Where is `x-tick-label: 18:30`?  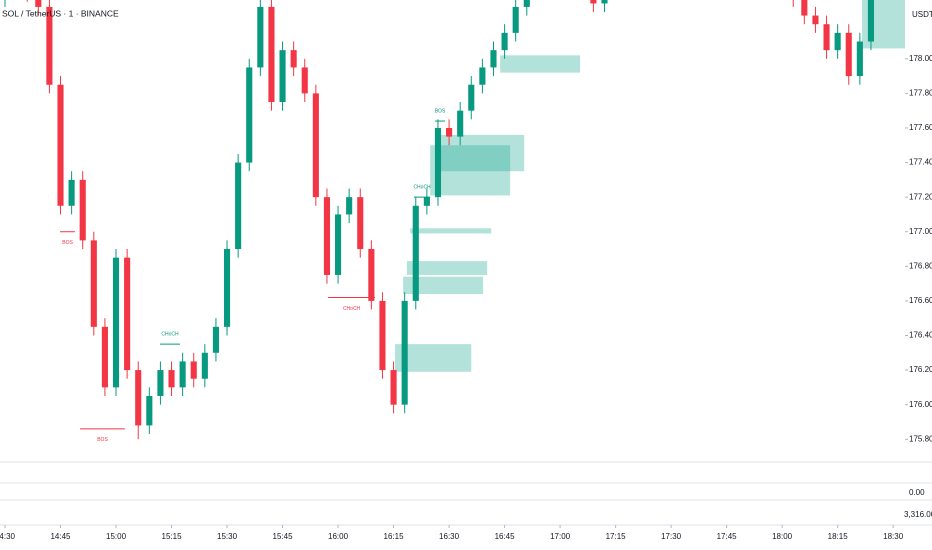
x-tick-label: 18:30 is located at coordinates (893, 536).